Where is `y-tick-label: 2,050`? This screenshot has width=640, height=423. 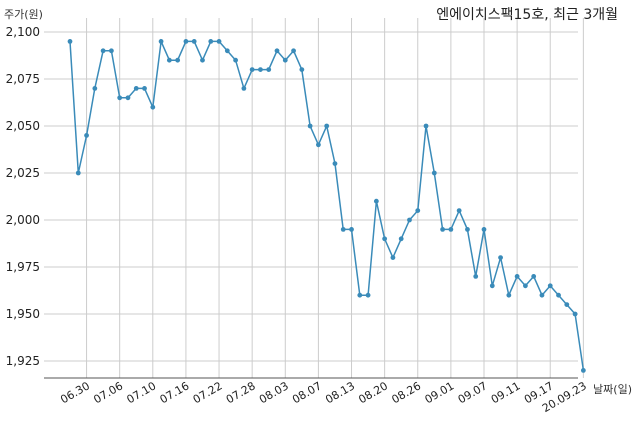 y-tick-label: 2,050 is located at coordinates (23, 126).